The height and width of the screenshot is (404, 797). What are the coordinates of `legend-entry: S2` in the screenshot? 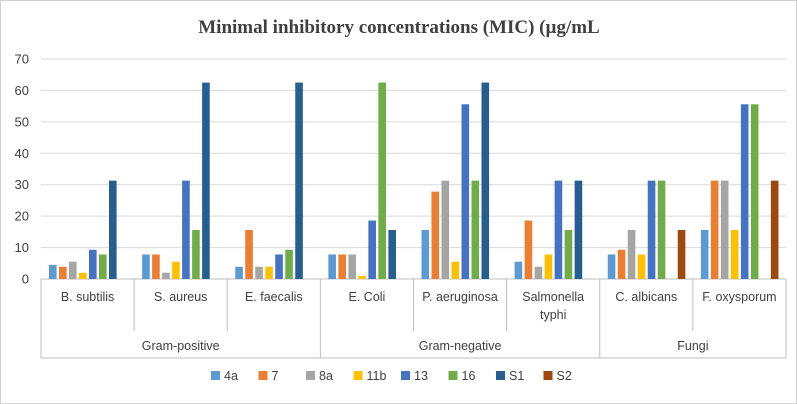 It's located at (564, 376).